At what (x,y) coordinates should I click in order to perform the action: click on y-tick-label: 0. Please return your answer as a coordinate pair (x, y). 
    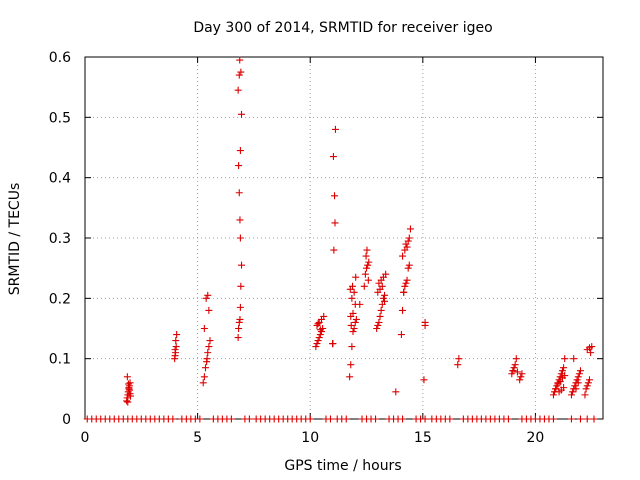
    Looking at the image, I should click on (66, 420).